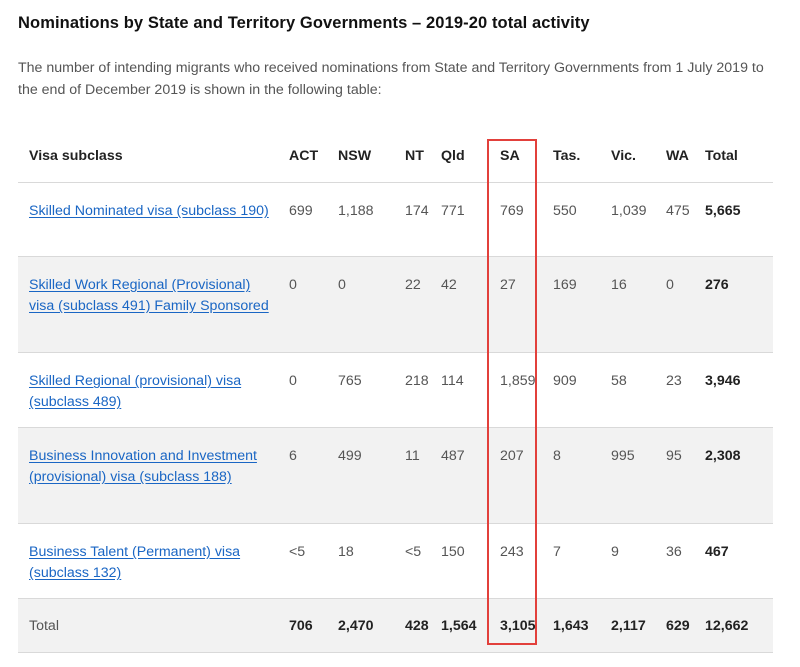 The image size is (800, 667). I want to click on column-header: SA, so click(520, 156).